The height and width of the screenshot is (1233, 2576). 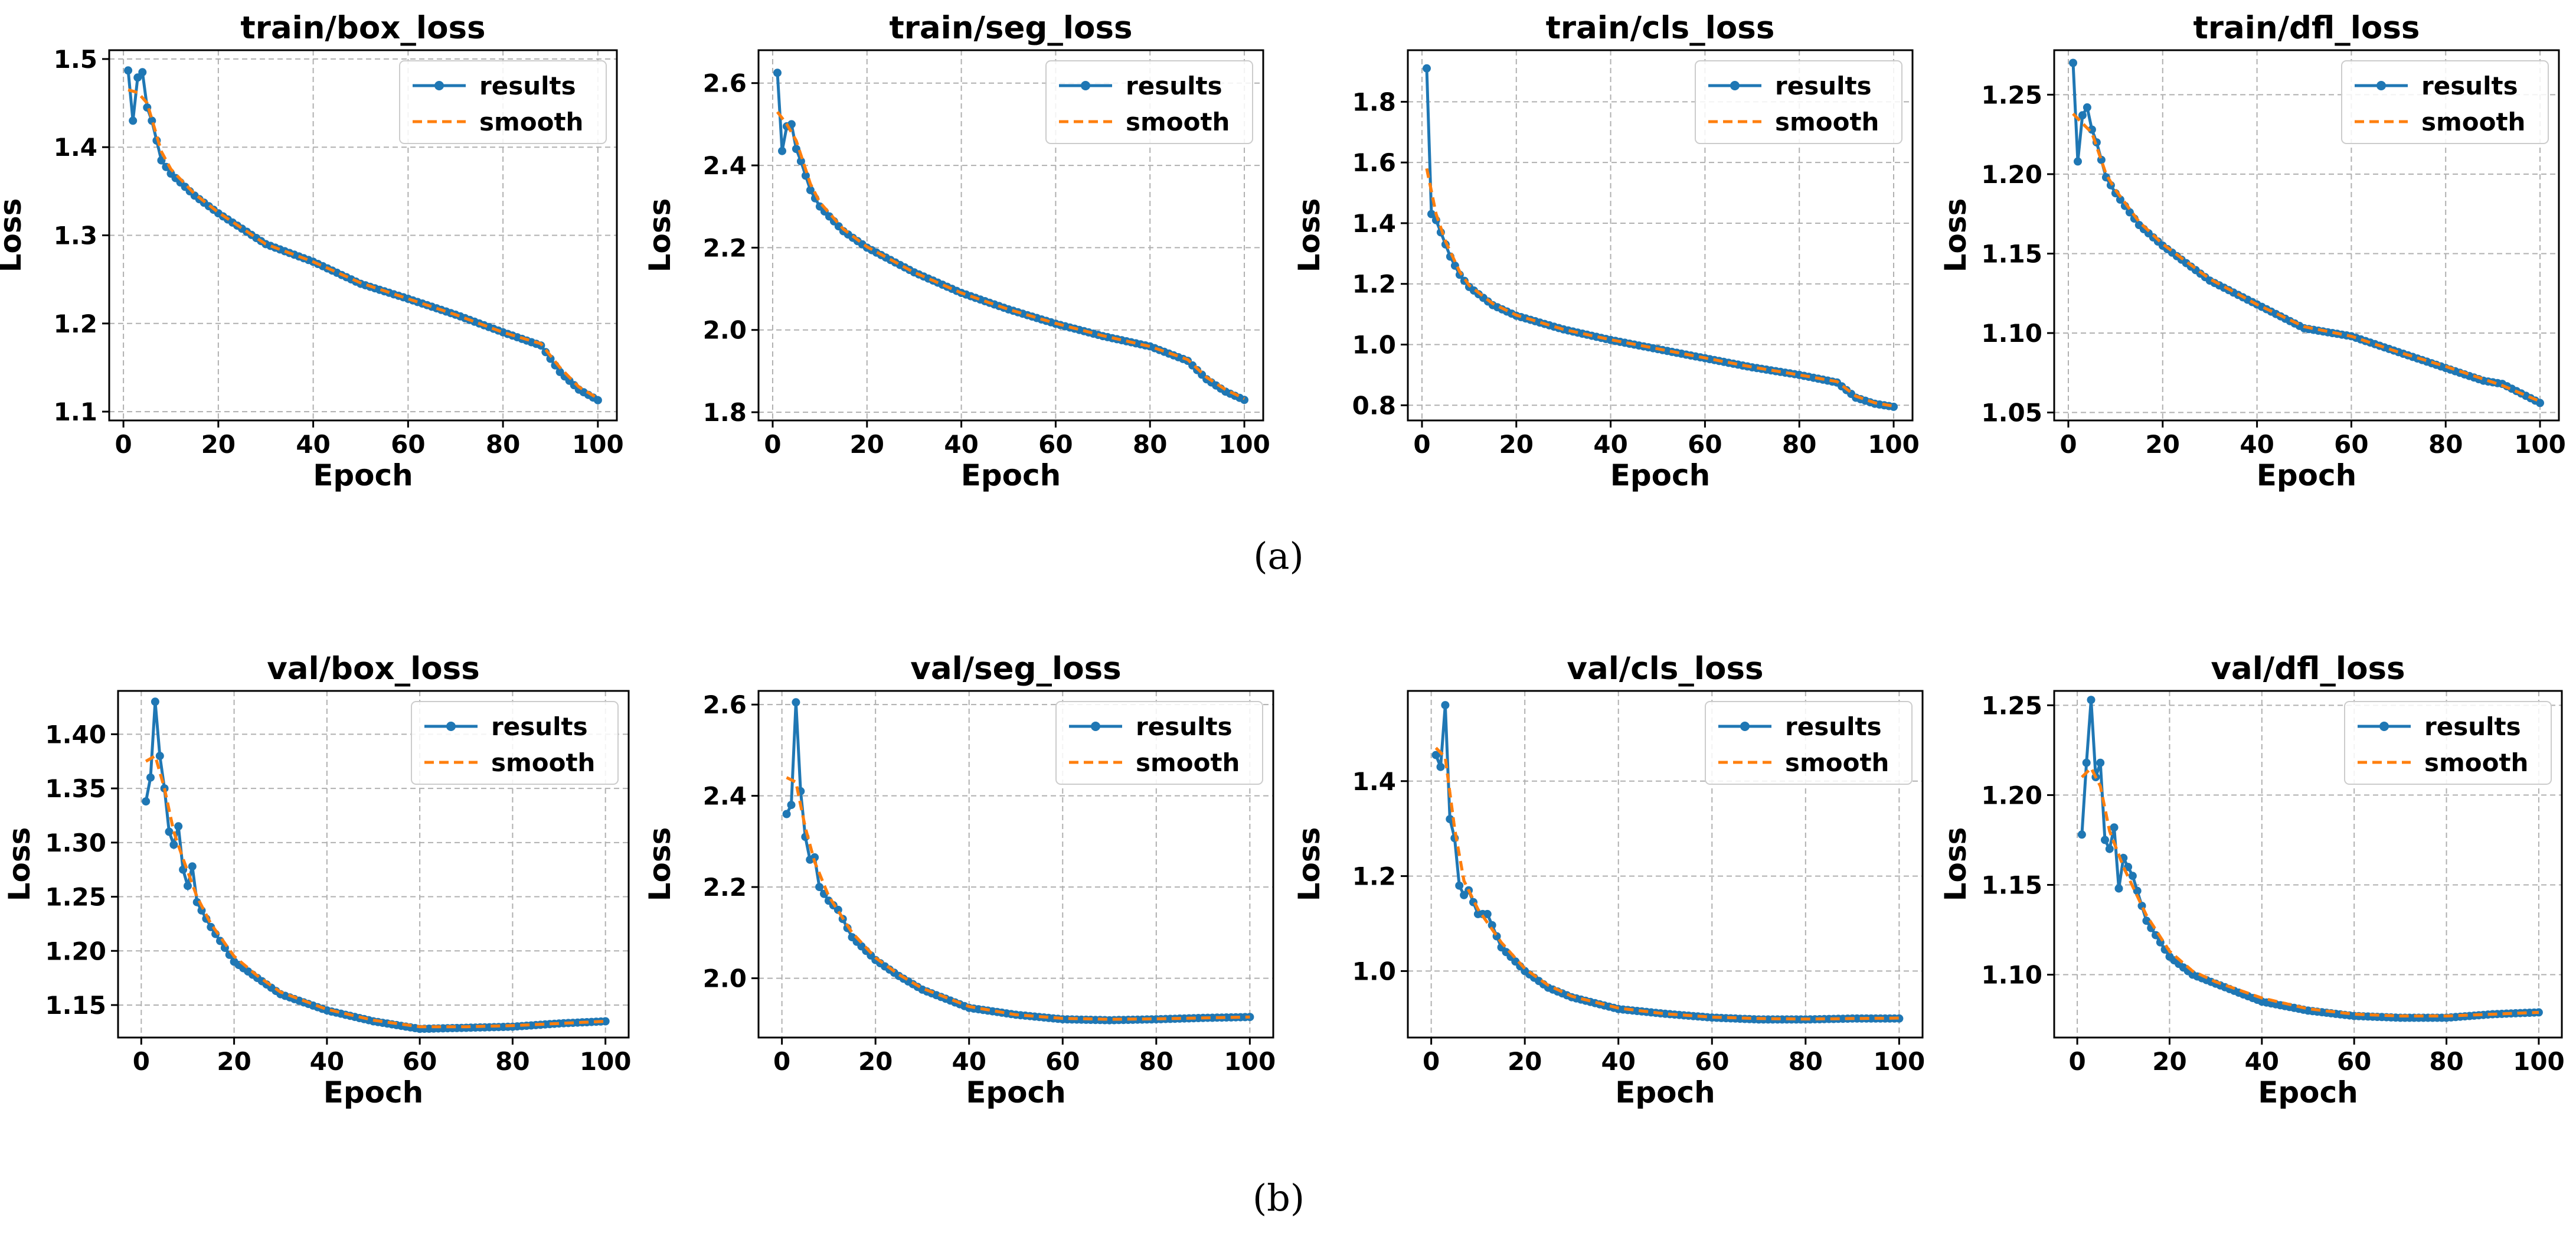 What do you see at coordinates (75, 735) in the screenshot?
I see `y-tick-label: 1.40` at bounding box center [75, 735].